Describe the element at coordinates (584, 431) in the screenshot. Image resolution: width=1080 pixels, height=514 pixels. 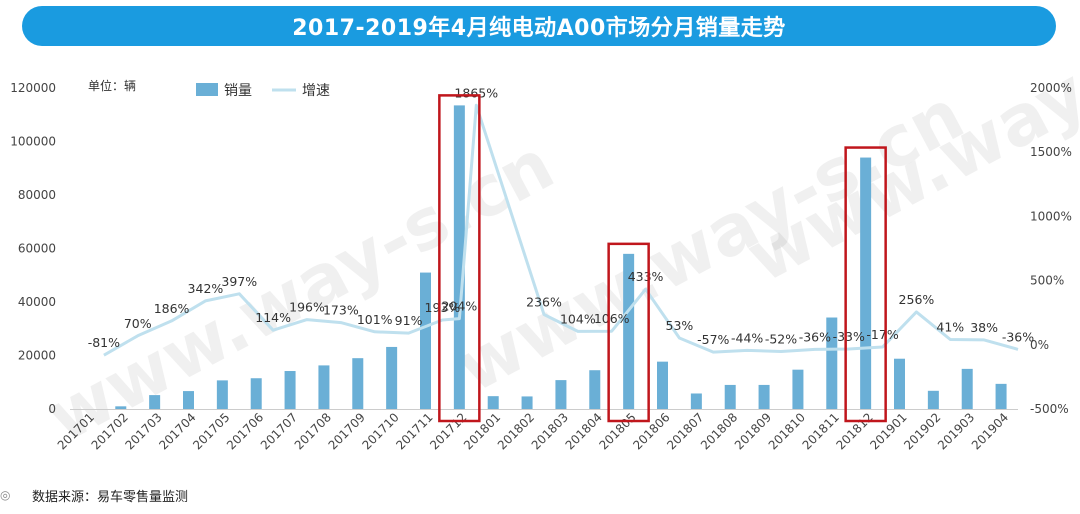
I see `x-tick-label: 201804` at that location.